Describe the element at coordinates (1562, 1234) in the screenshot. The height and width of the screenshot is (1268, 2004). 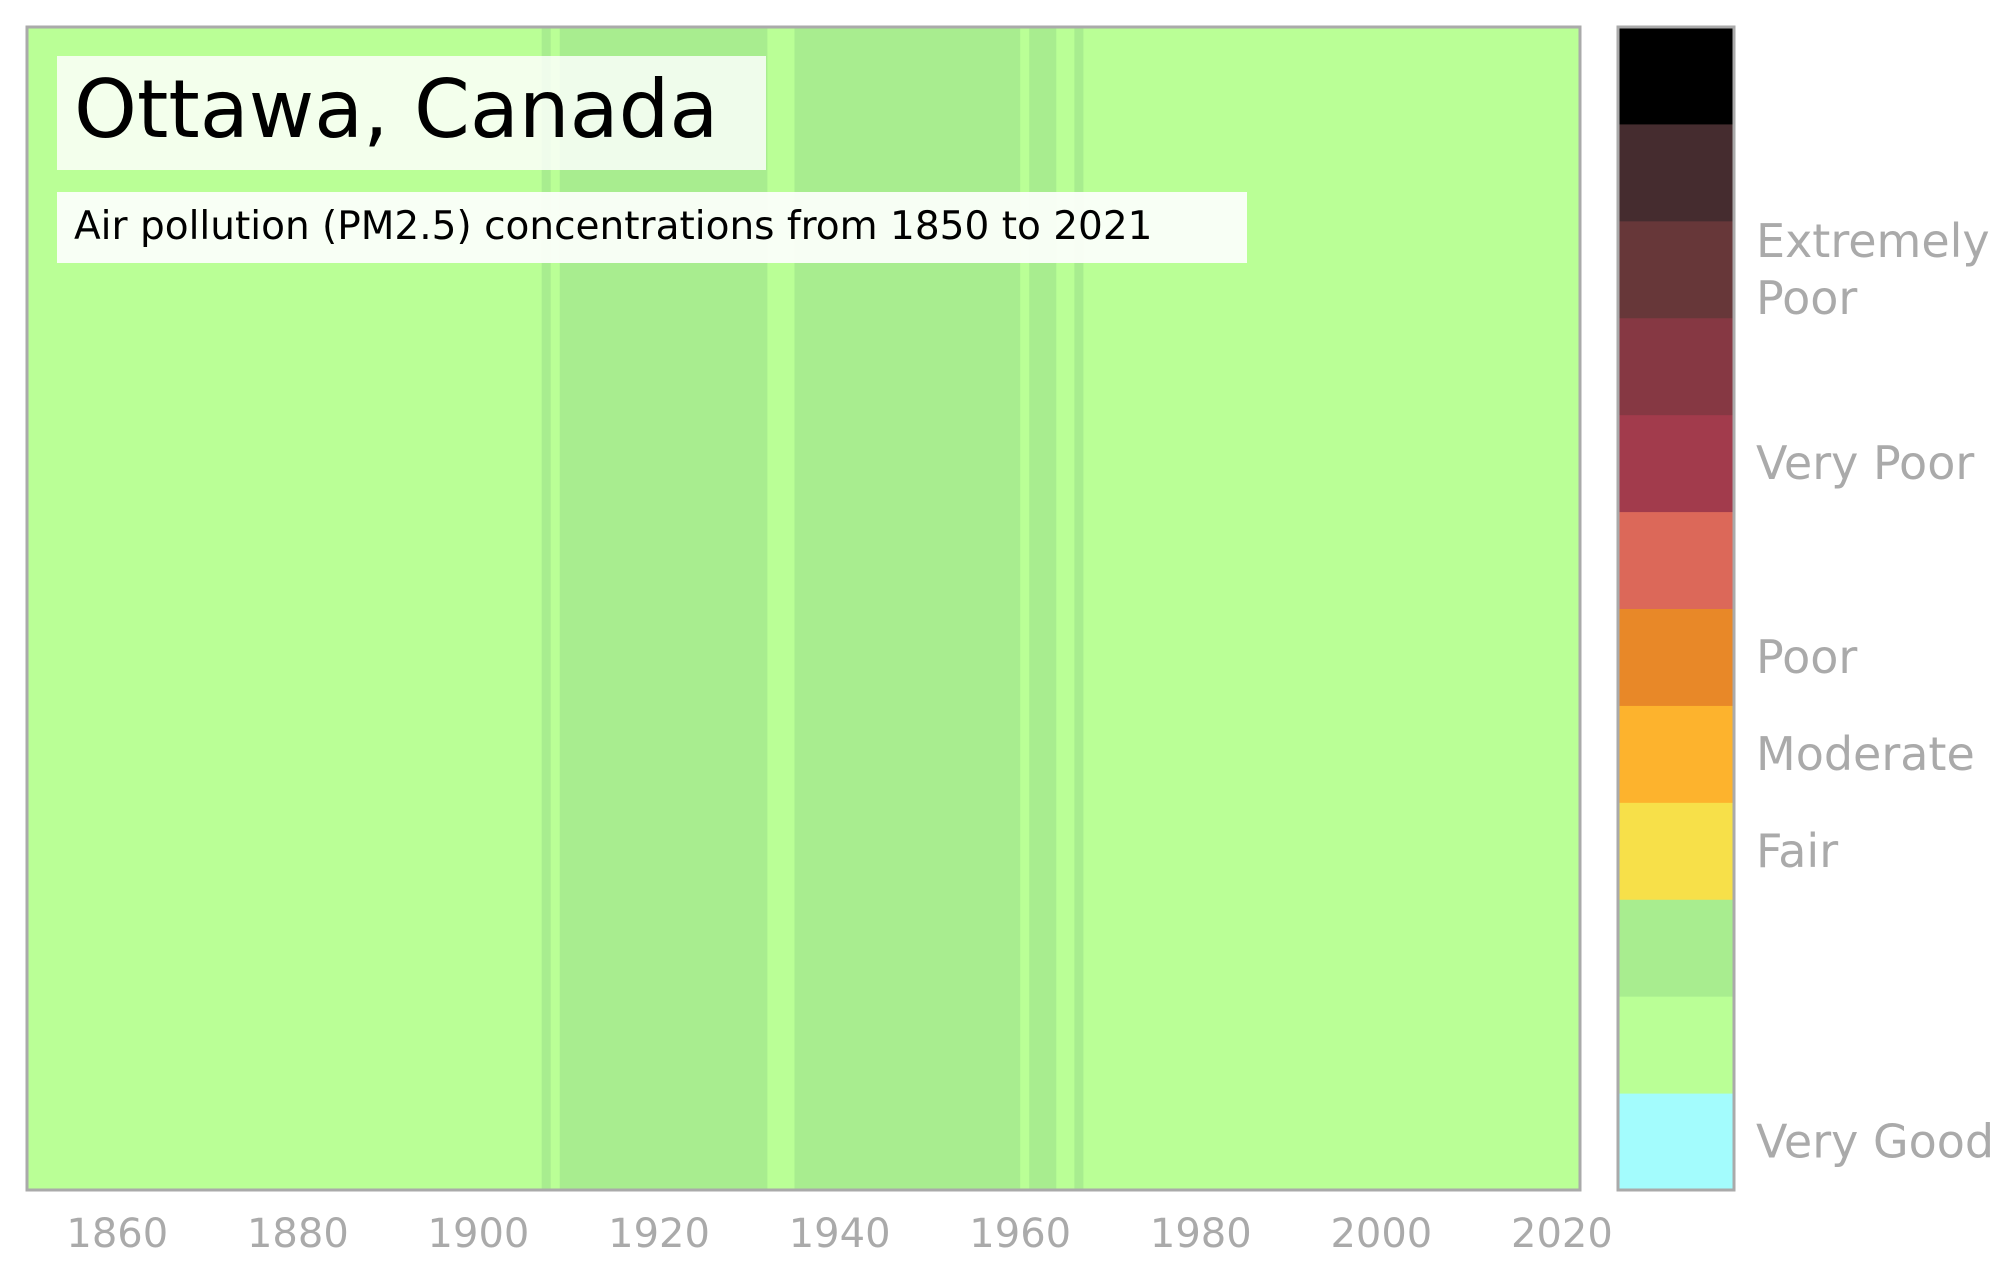
I see `x-tick-label: 2020` at that location.